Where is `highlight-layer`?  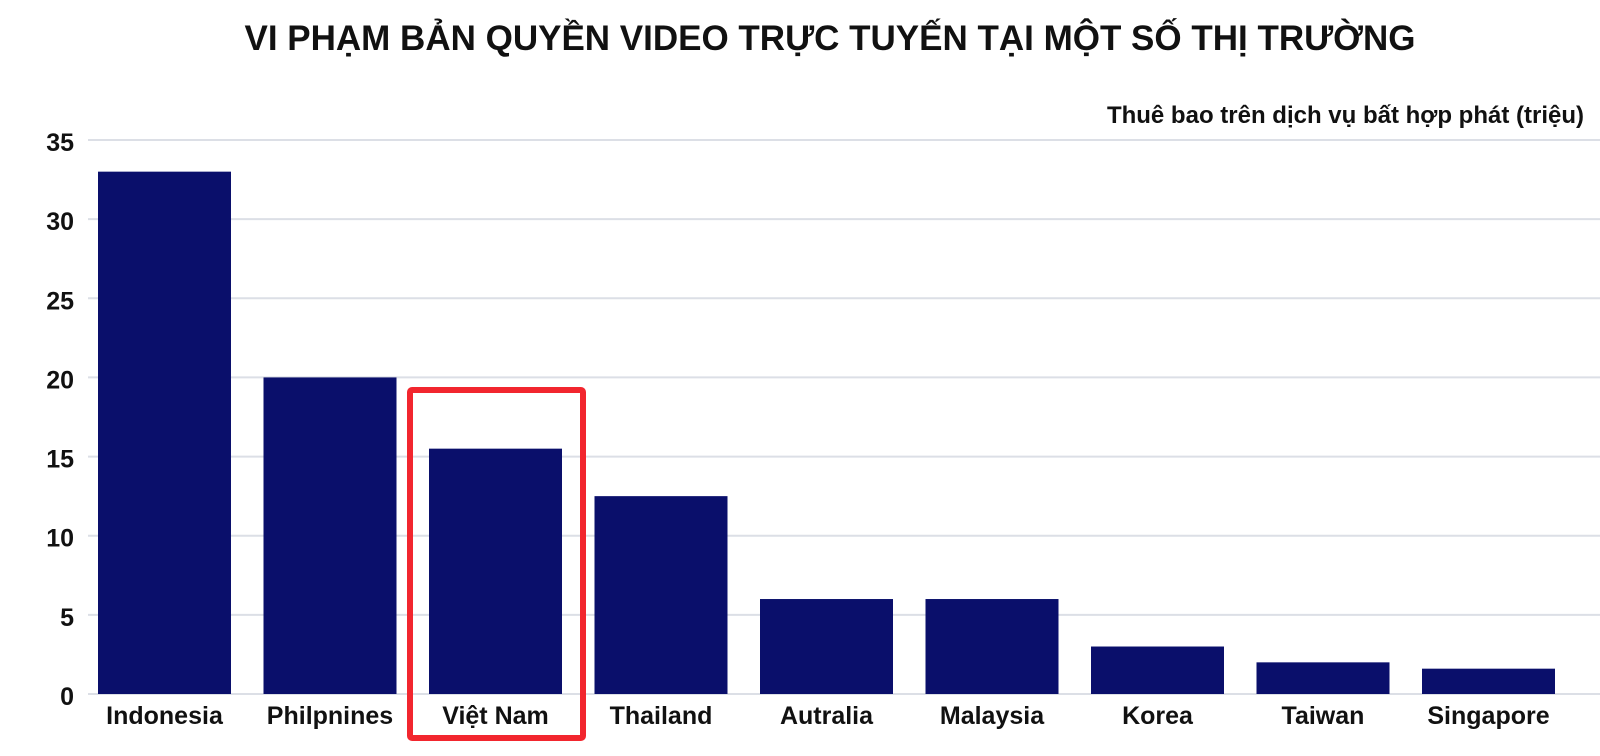 highlight-layer is located at coordinates (496, 564).